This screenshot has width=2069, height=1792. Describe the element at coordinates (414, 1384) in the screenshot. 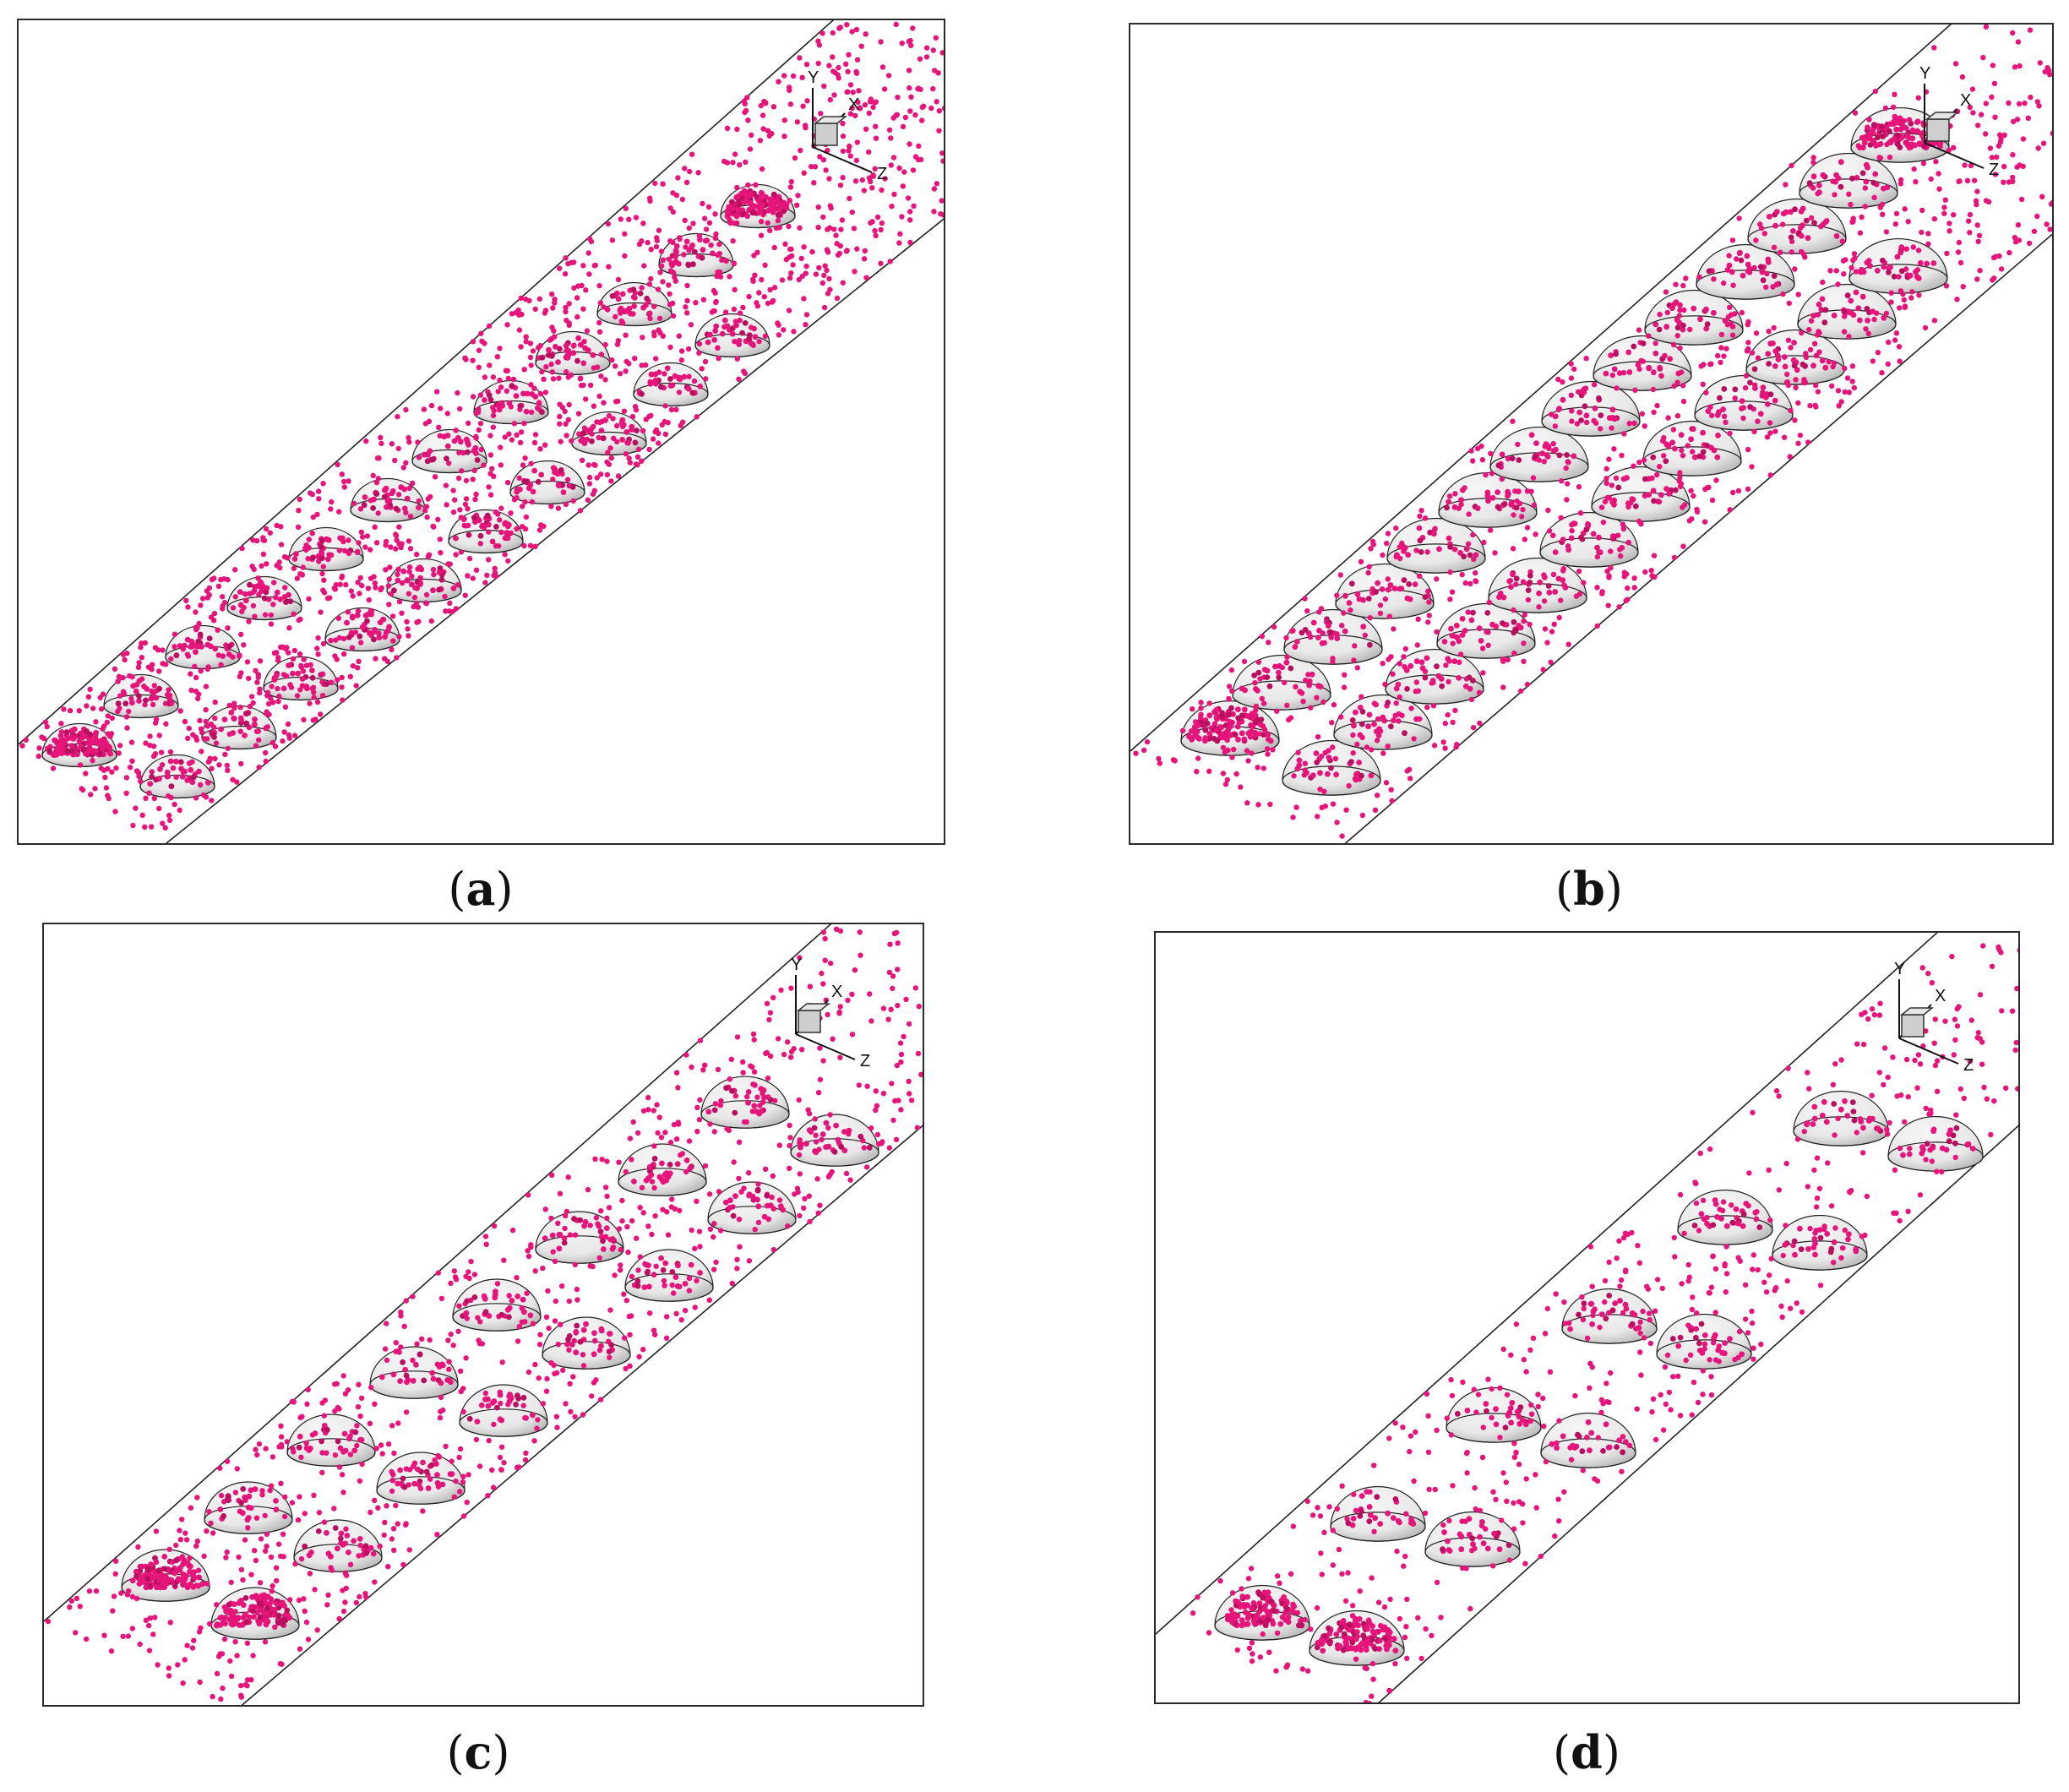

I see `hemisphere-rim` at that location.